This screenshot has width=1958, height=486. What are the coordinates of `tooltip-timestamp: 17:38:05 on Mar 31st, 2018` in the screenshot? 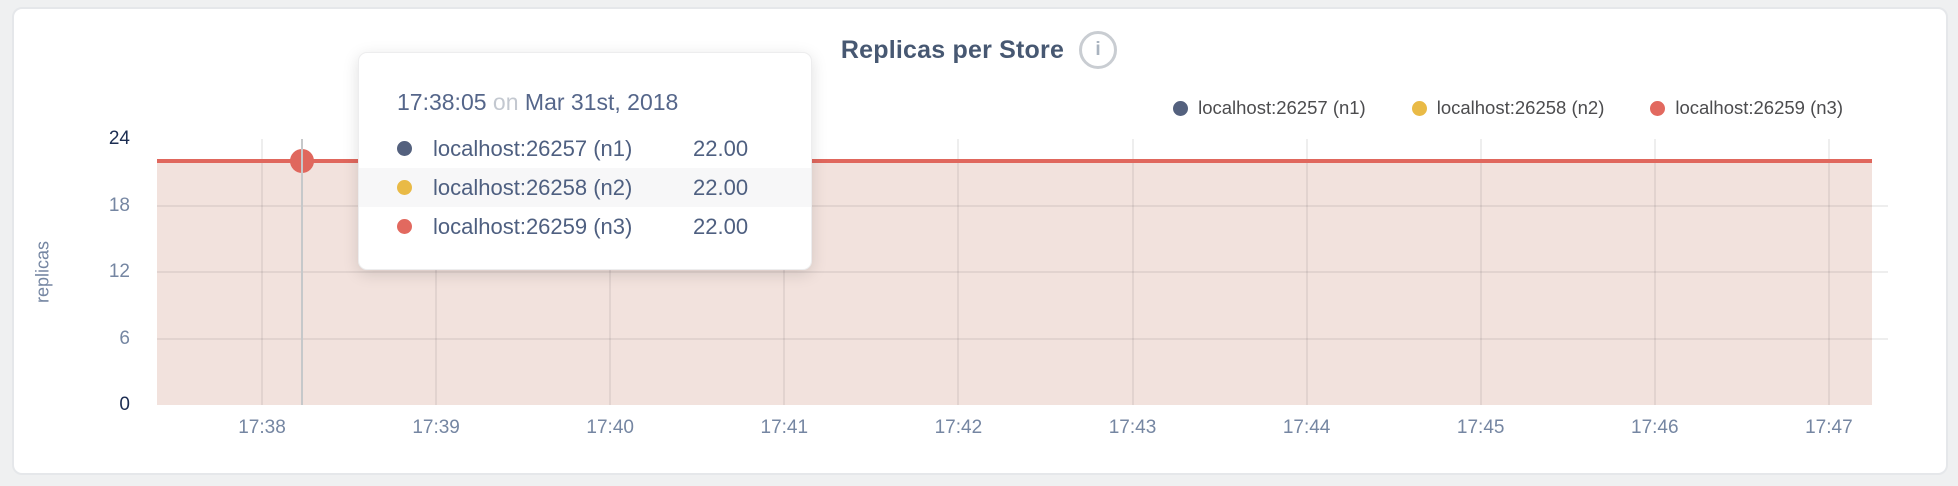 It's located at (585, 91).